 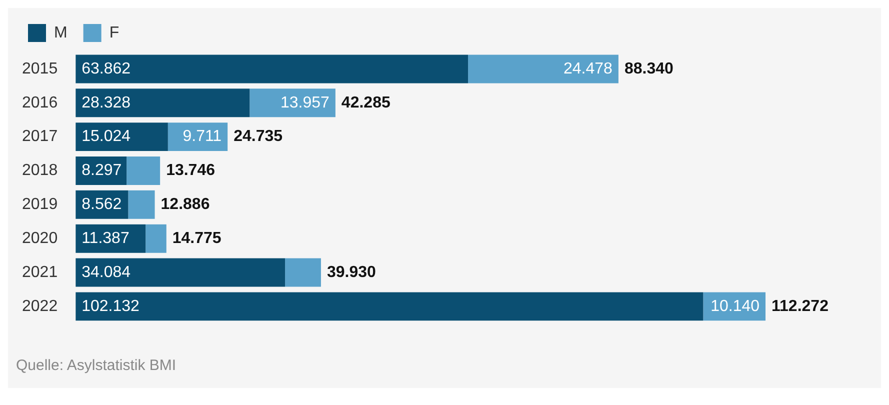 I want to click on y-tick-label: 2021, so click(x=40, y=272).